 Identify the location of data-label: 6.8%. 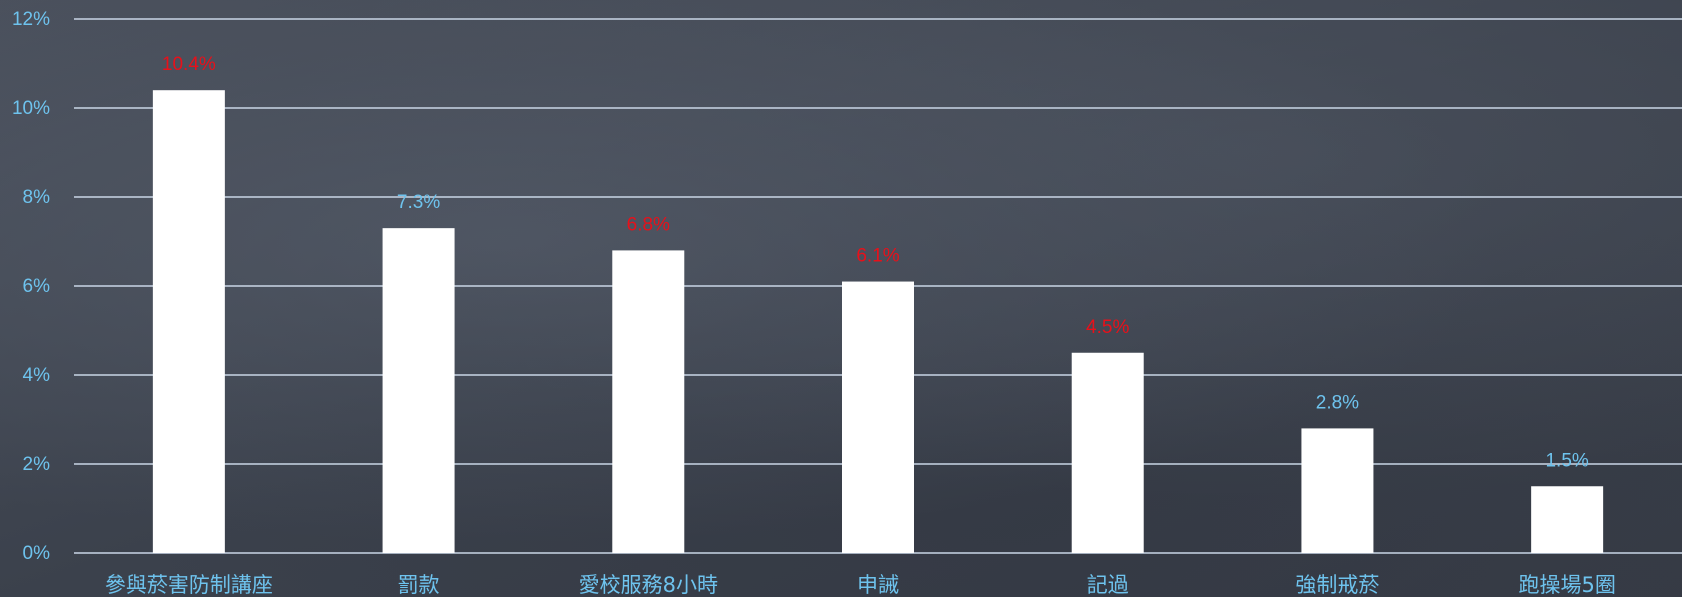
(648, 224).